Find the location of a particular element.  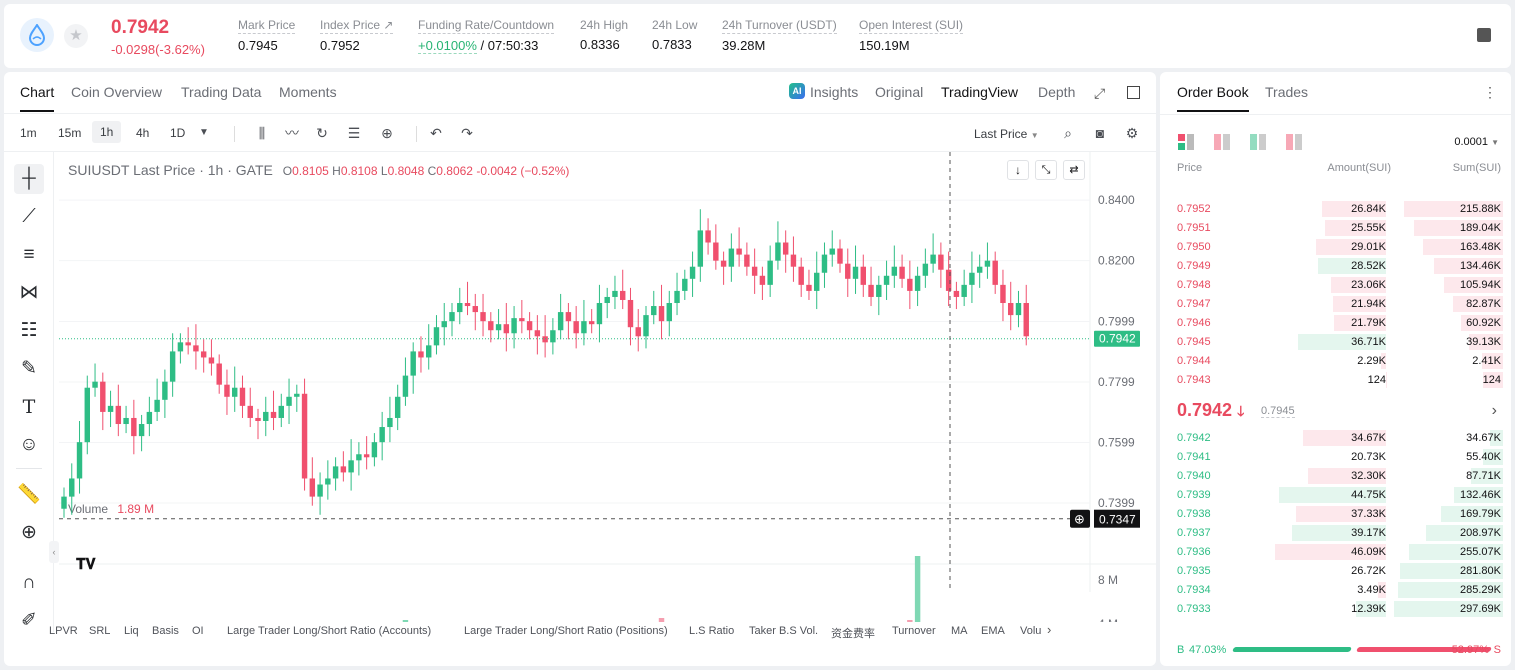

tab-original: Original is located at coordinates (899, 92).